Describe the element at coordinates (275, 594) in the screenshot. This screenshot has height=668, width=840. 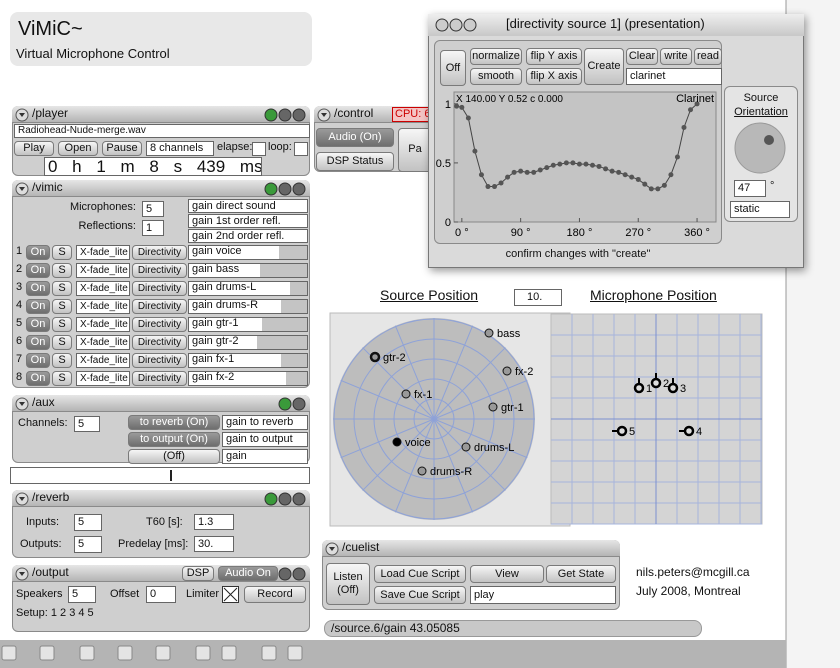
I see `record-button: Record` at that location.